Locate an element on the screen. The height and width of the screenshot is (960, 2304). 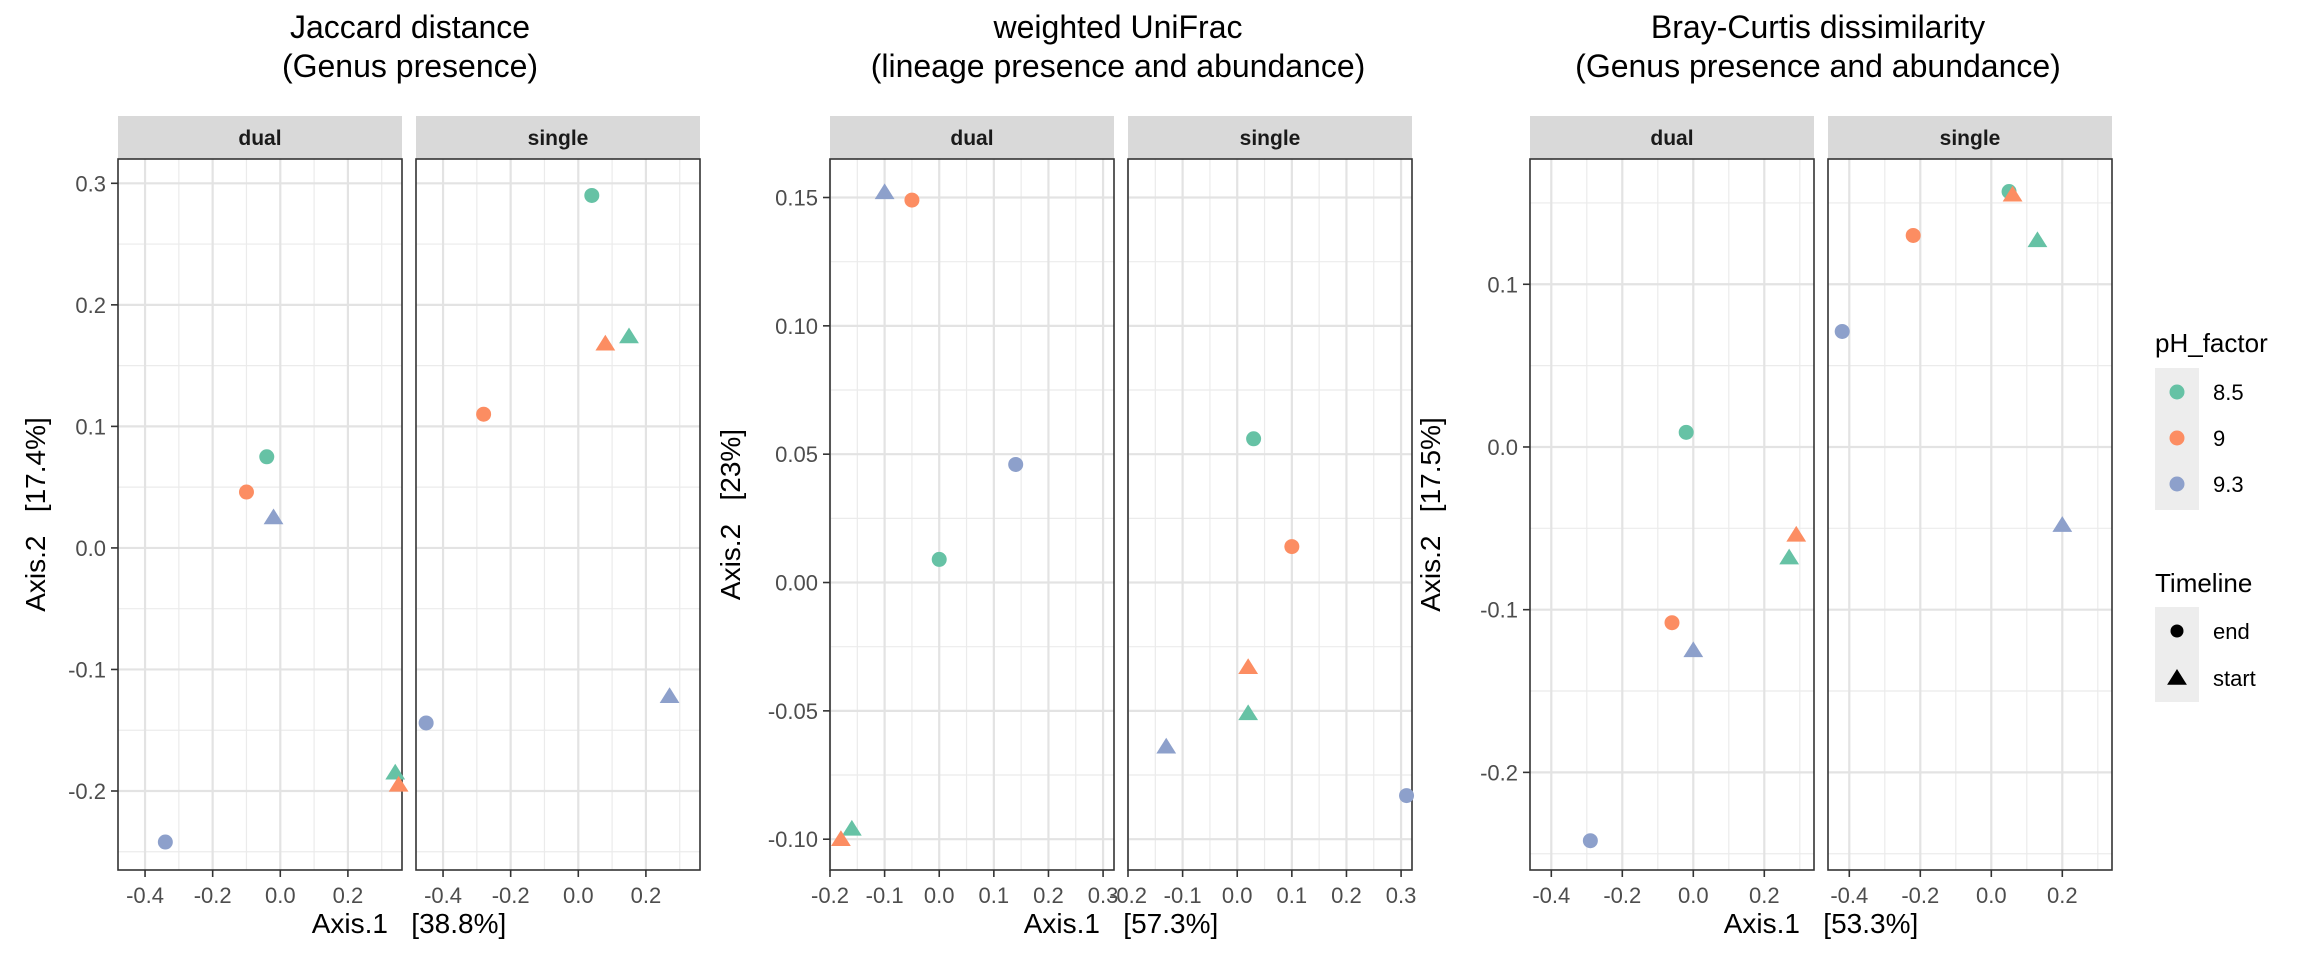
y-tick-label: 0.2 is located at coordinates (90, 305).